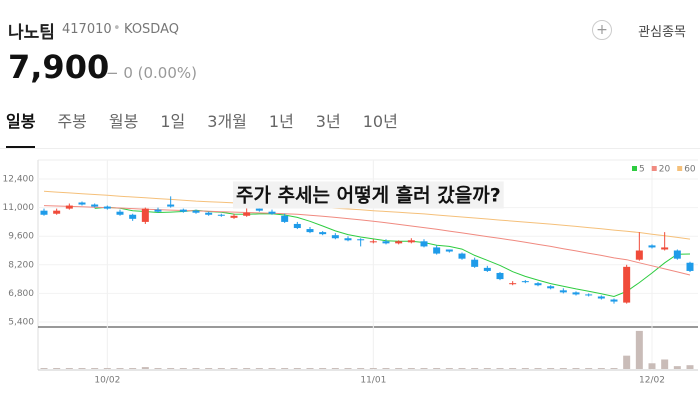 This screenshot has height=400, width=700. What do you see at coordinates (19, 208) in the screenshot?
I see `y-tick-label: 11,000` at bounding box center [19, 208].